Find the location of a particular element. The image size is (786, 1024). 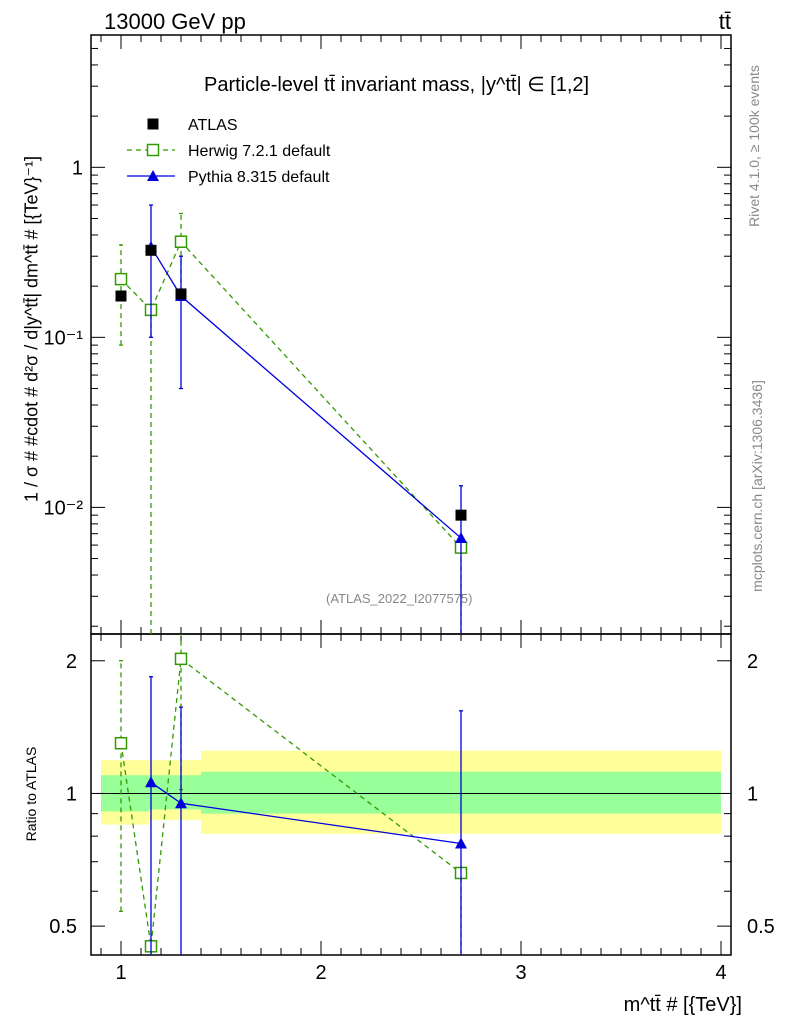

process-label: tt̄ is located at coordinates (724, 21).